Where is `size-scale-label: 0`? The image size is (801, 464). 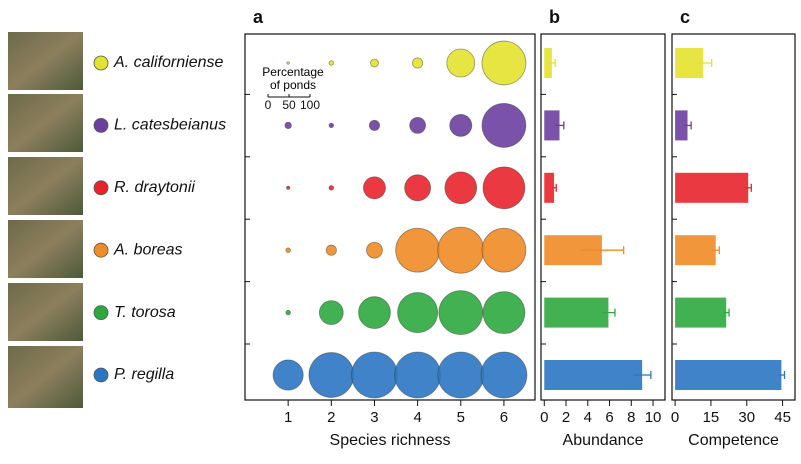
size-scale-label: 0 is located at coordinates (268, 105).